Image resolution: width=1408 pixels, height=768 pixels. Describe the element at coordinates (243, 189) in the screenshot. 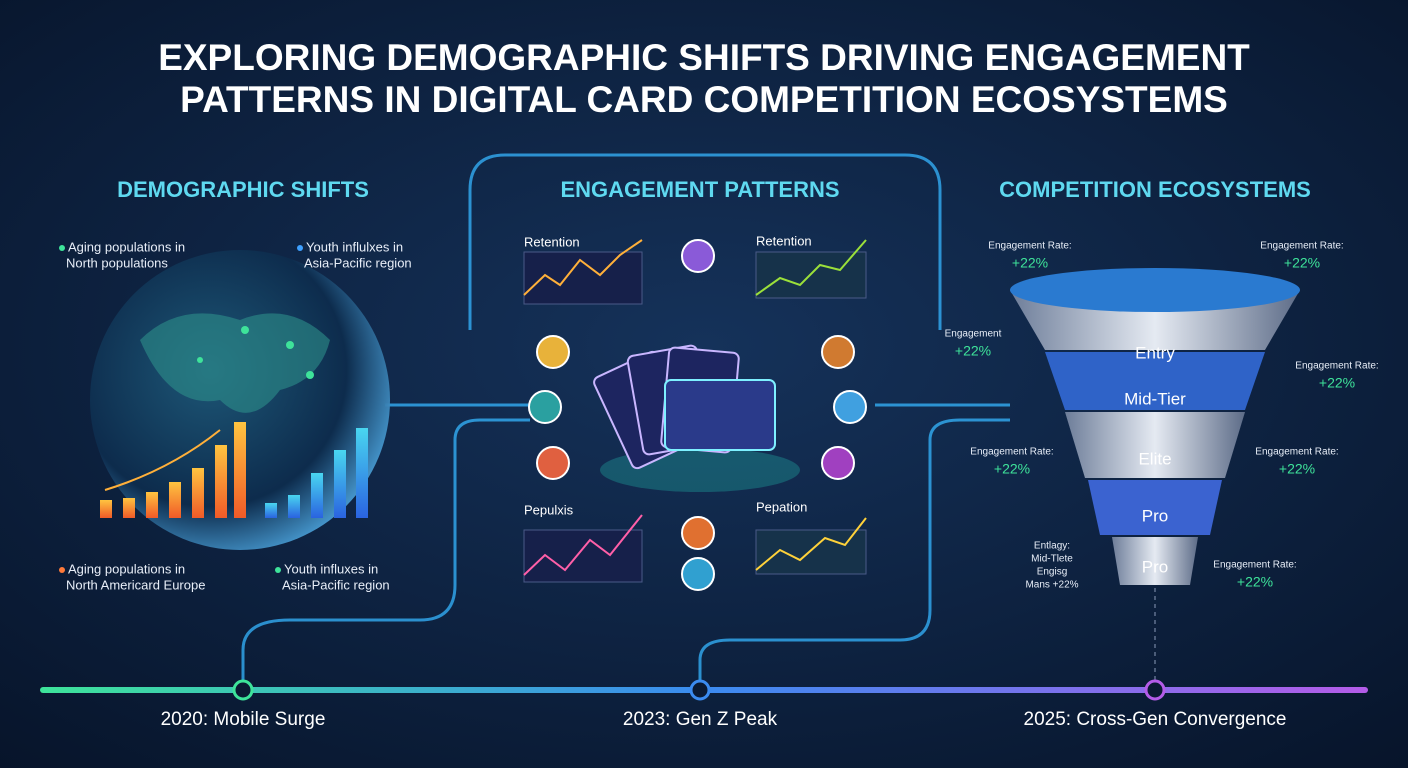

I see `section-title: DEMOGRAPHIC SHIFTS` at that location.